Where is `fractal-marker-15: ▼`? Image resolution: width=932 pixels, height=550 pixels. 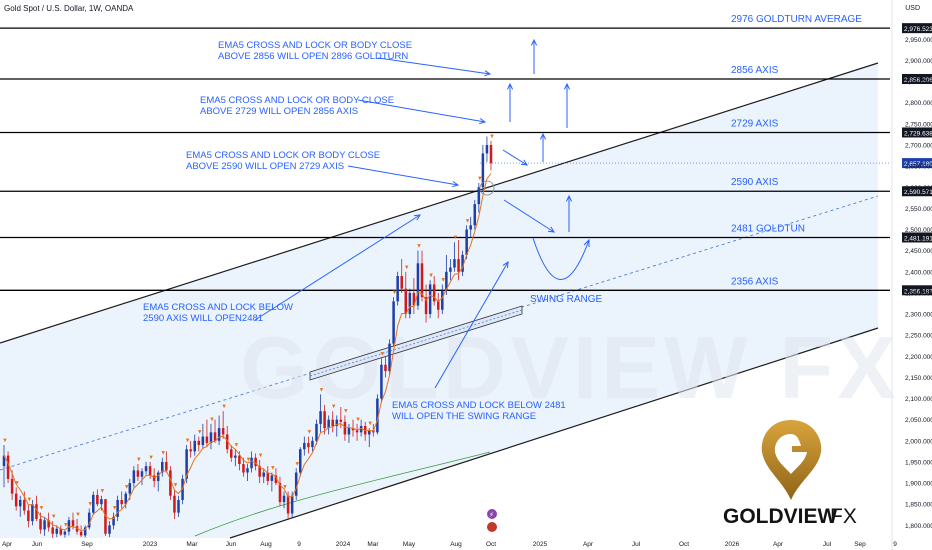 fractal-marker-15: ▼ is located at coordinates (66, 526).